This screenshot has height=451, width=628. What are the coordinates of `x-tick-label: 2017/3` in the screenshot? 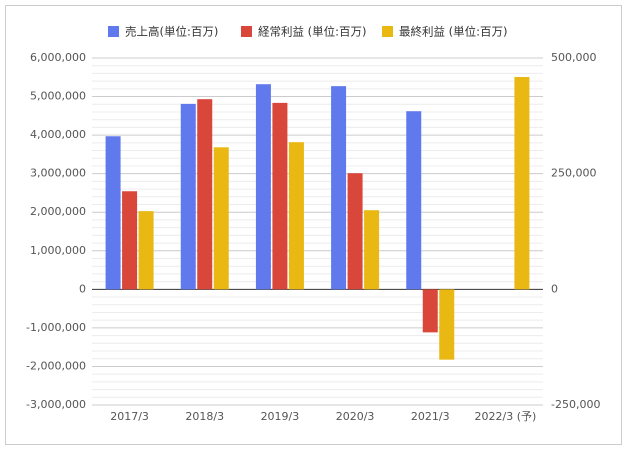 It's located at (129, 416).